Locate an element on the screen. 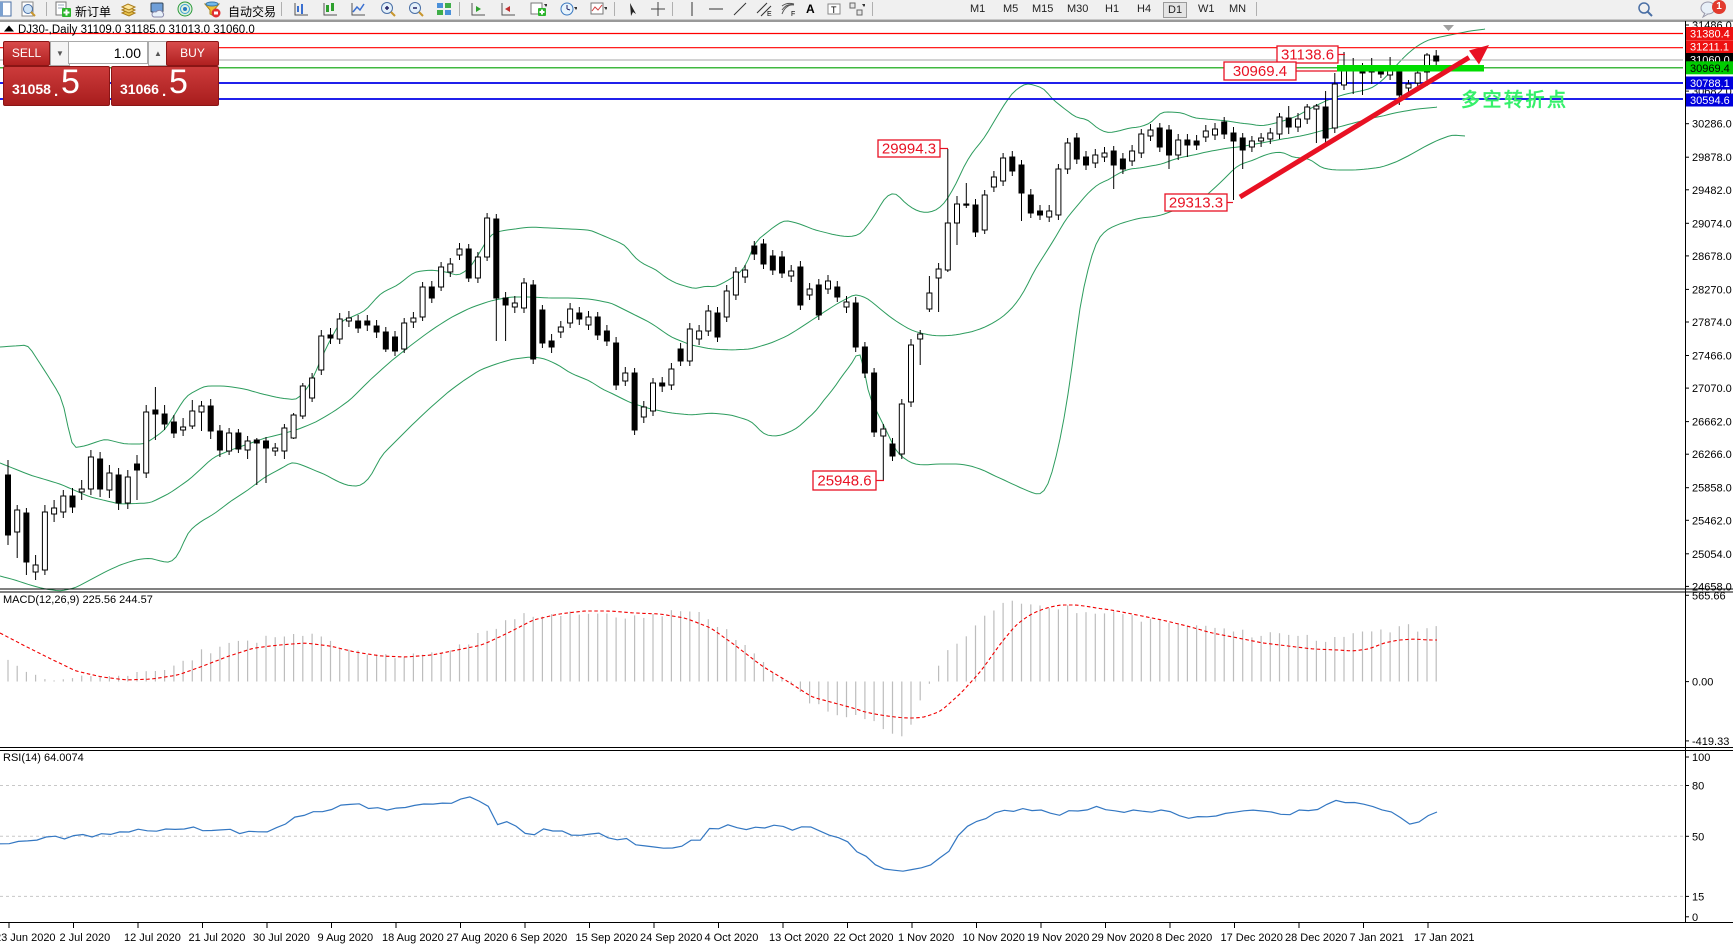  svg-text: 30 Jul 2020 is located at coordinates (281, 938).